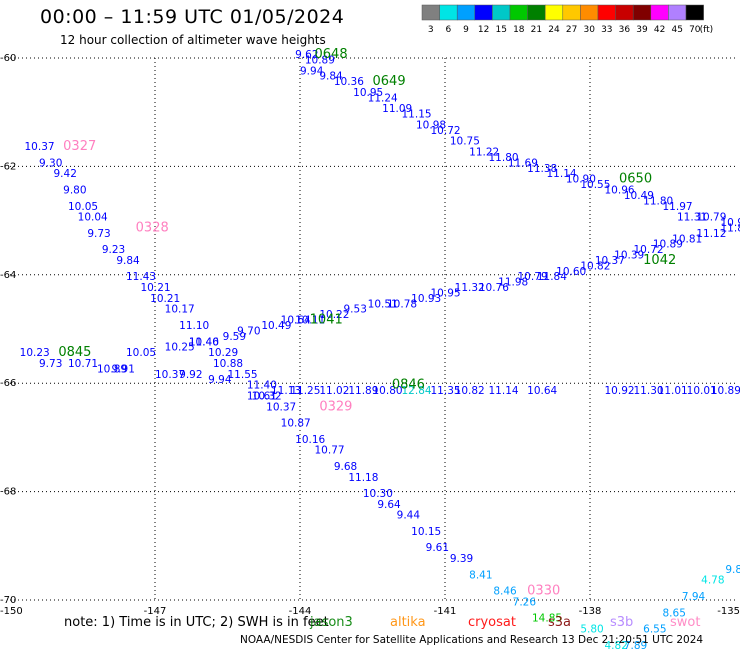 The width and height of the screenshot is (740, 650). What do you see at coordinates (519, 30) in the screenshot?
I see `colorbar-tick: 18` at bounding box center [519, 30].